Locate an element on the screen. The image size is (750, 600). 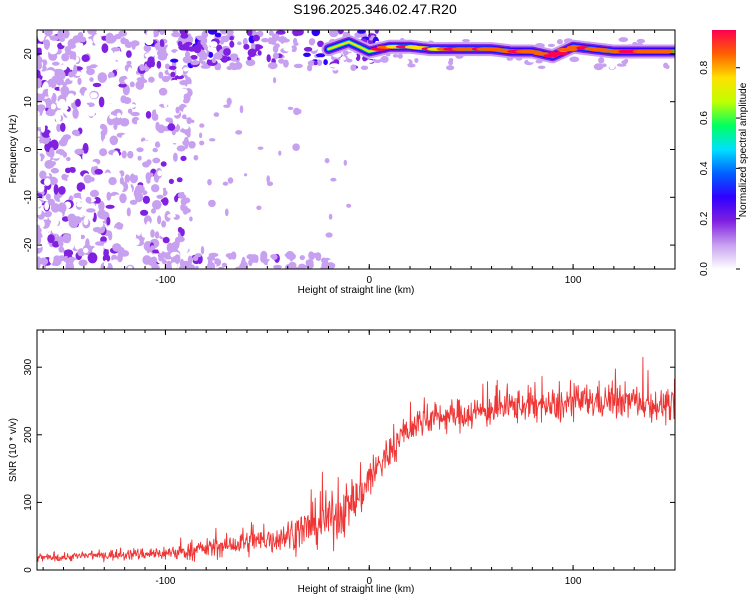
colorbar-tick-label: 0.8 is located at coordinates (704, 67).